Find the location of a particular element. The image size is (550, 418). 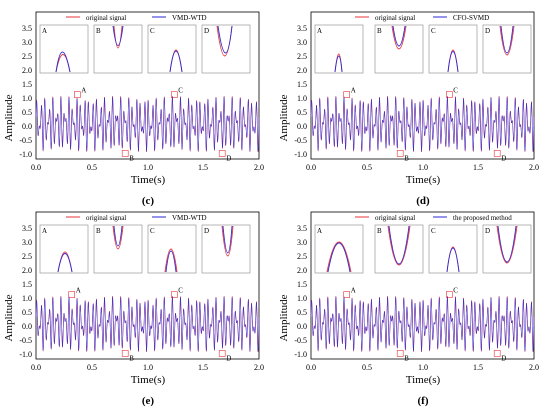

panel-label: (e) is located at coordinates (148, 401).